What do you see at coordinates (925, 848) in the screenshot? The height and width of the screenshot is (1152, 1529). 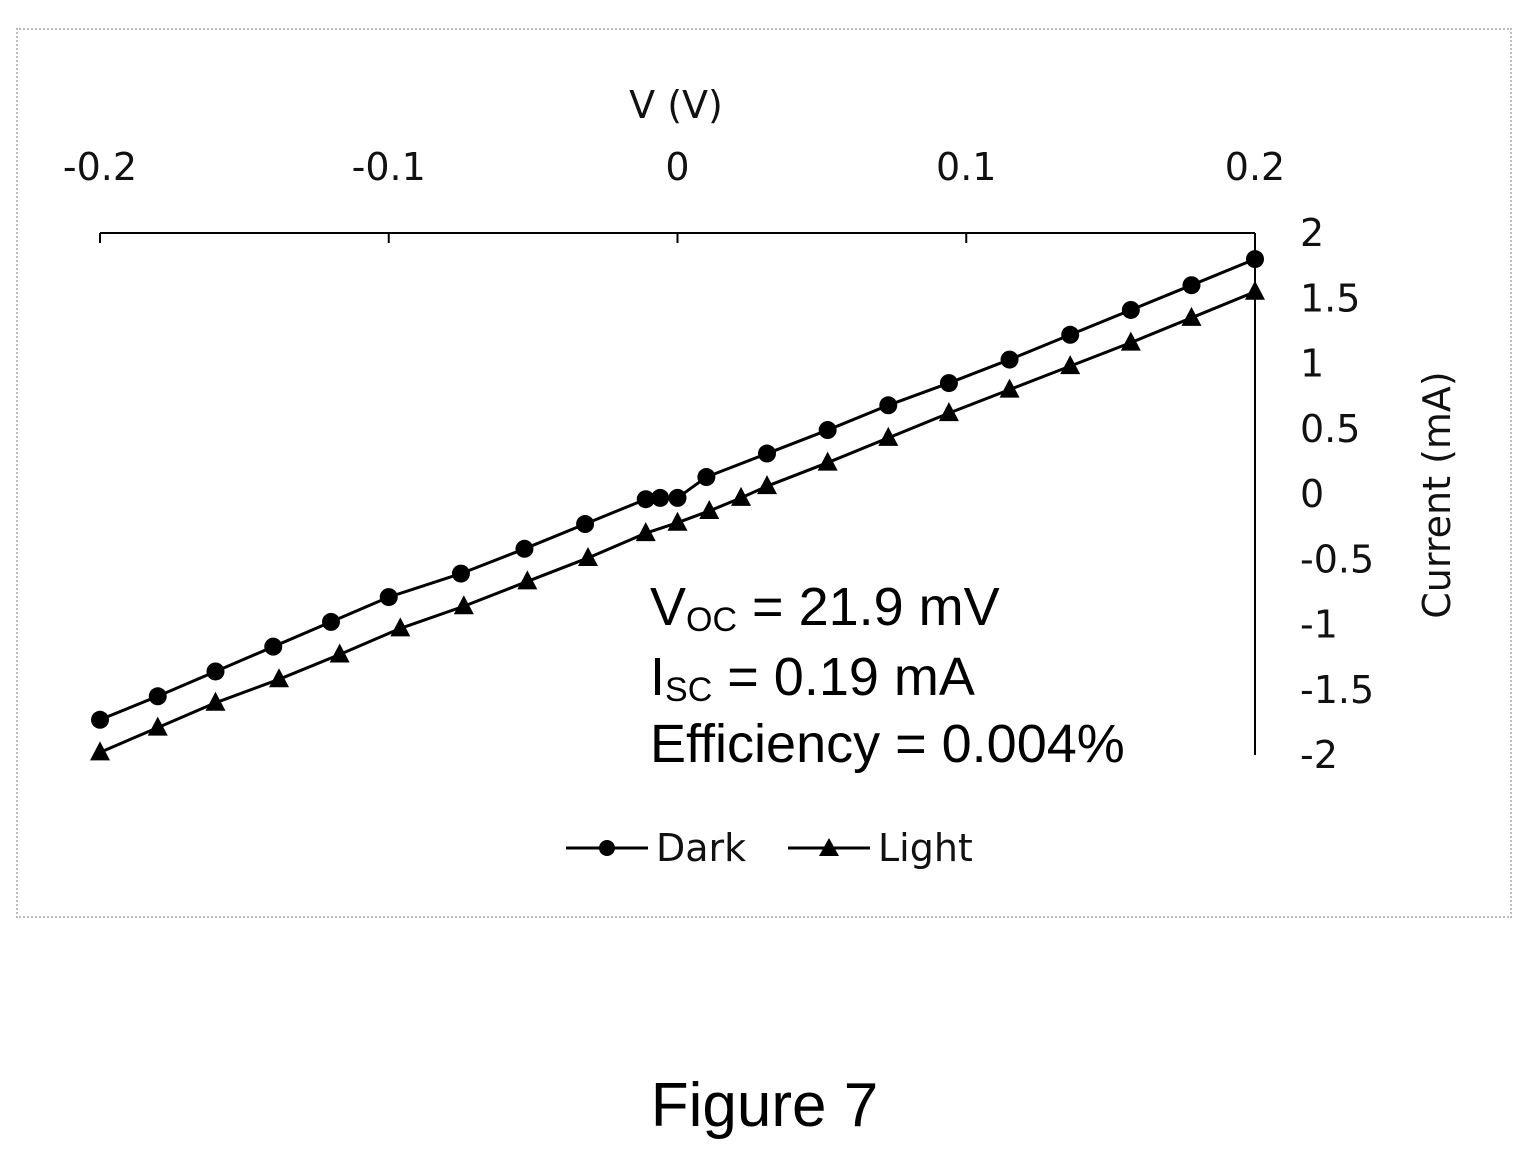 I see `legend-label-light: Light` at bounding box center [925, 848].